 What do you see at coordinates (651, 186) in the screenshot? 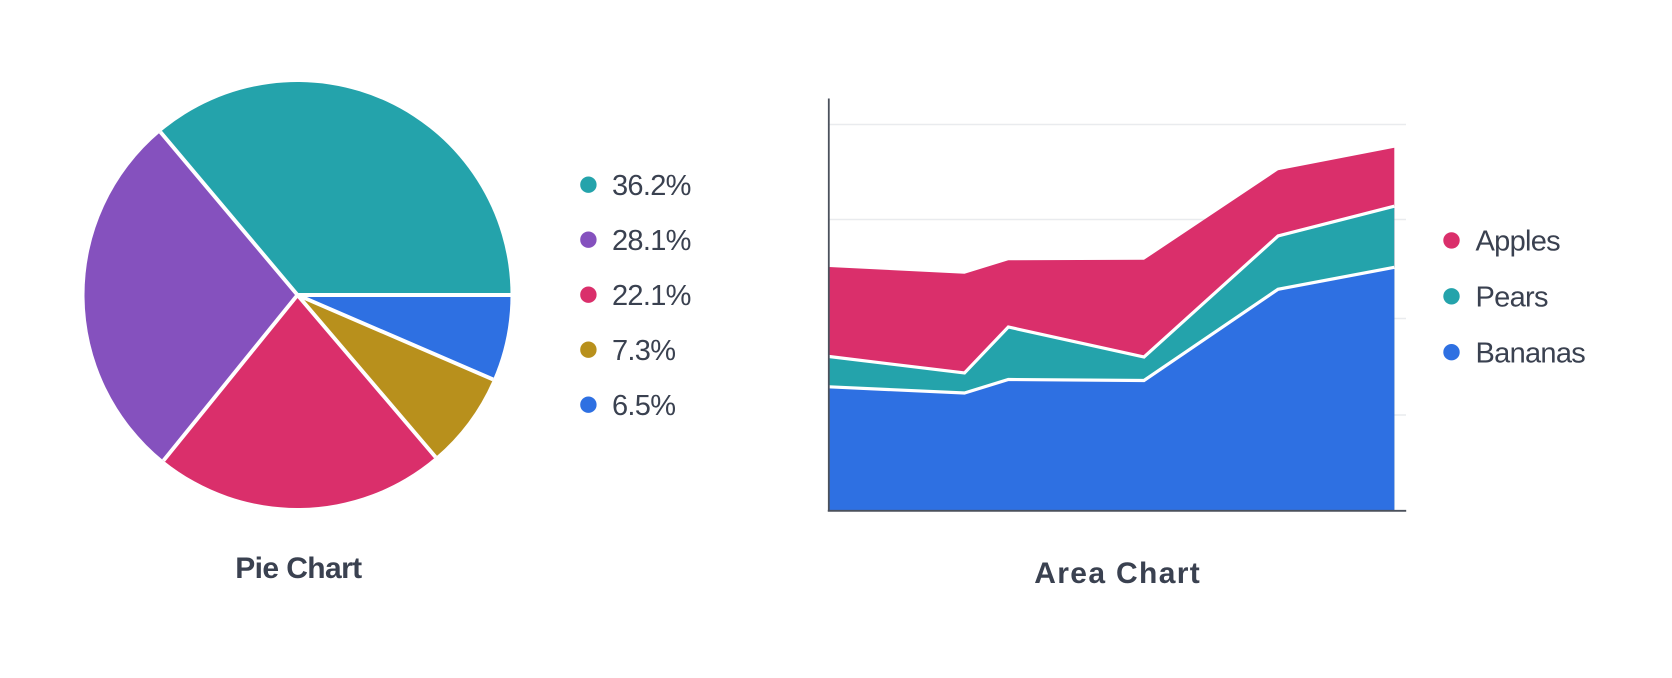
I see `svg-text: 36.2%` at bounding box center [651, 186].